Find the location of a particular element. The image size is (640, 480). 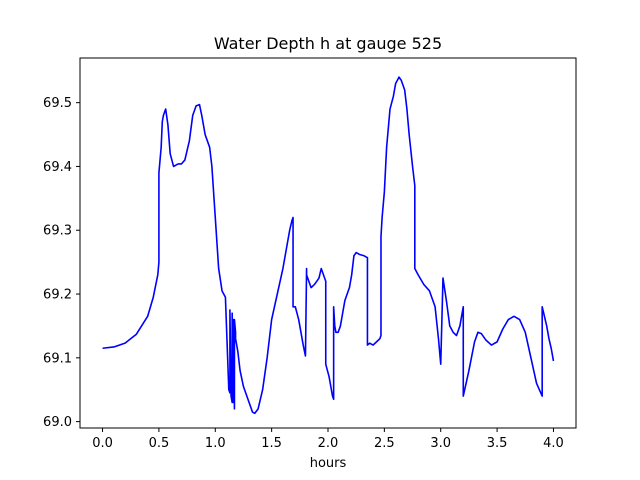

x-tick-label: 1.5 is located at coordinates (271, 443).